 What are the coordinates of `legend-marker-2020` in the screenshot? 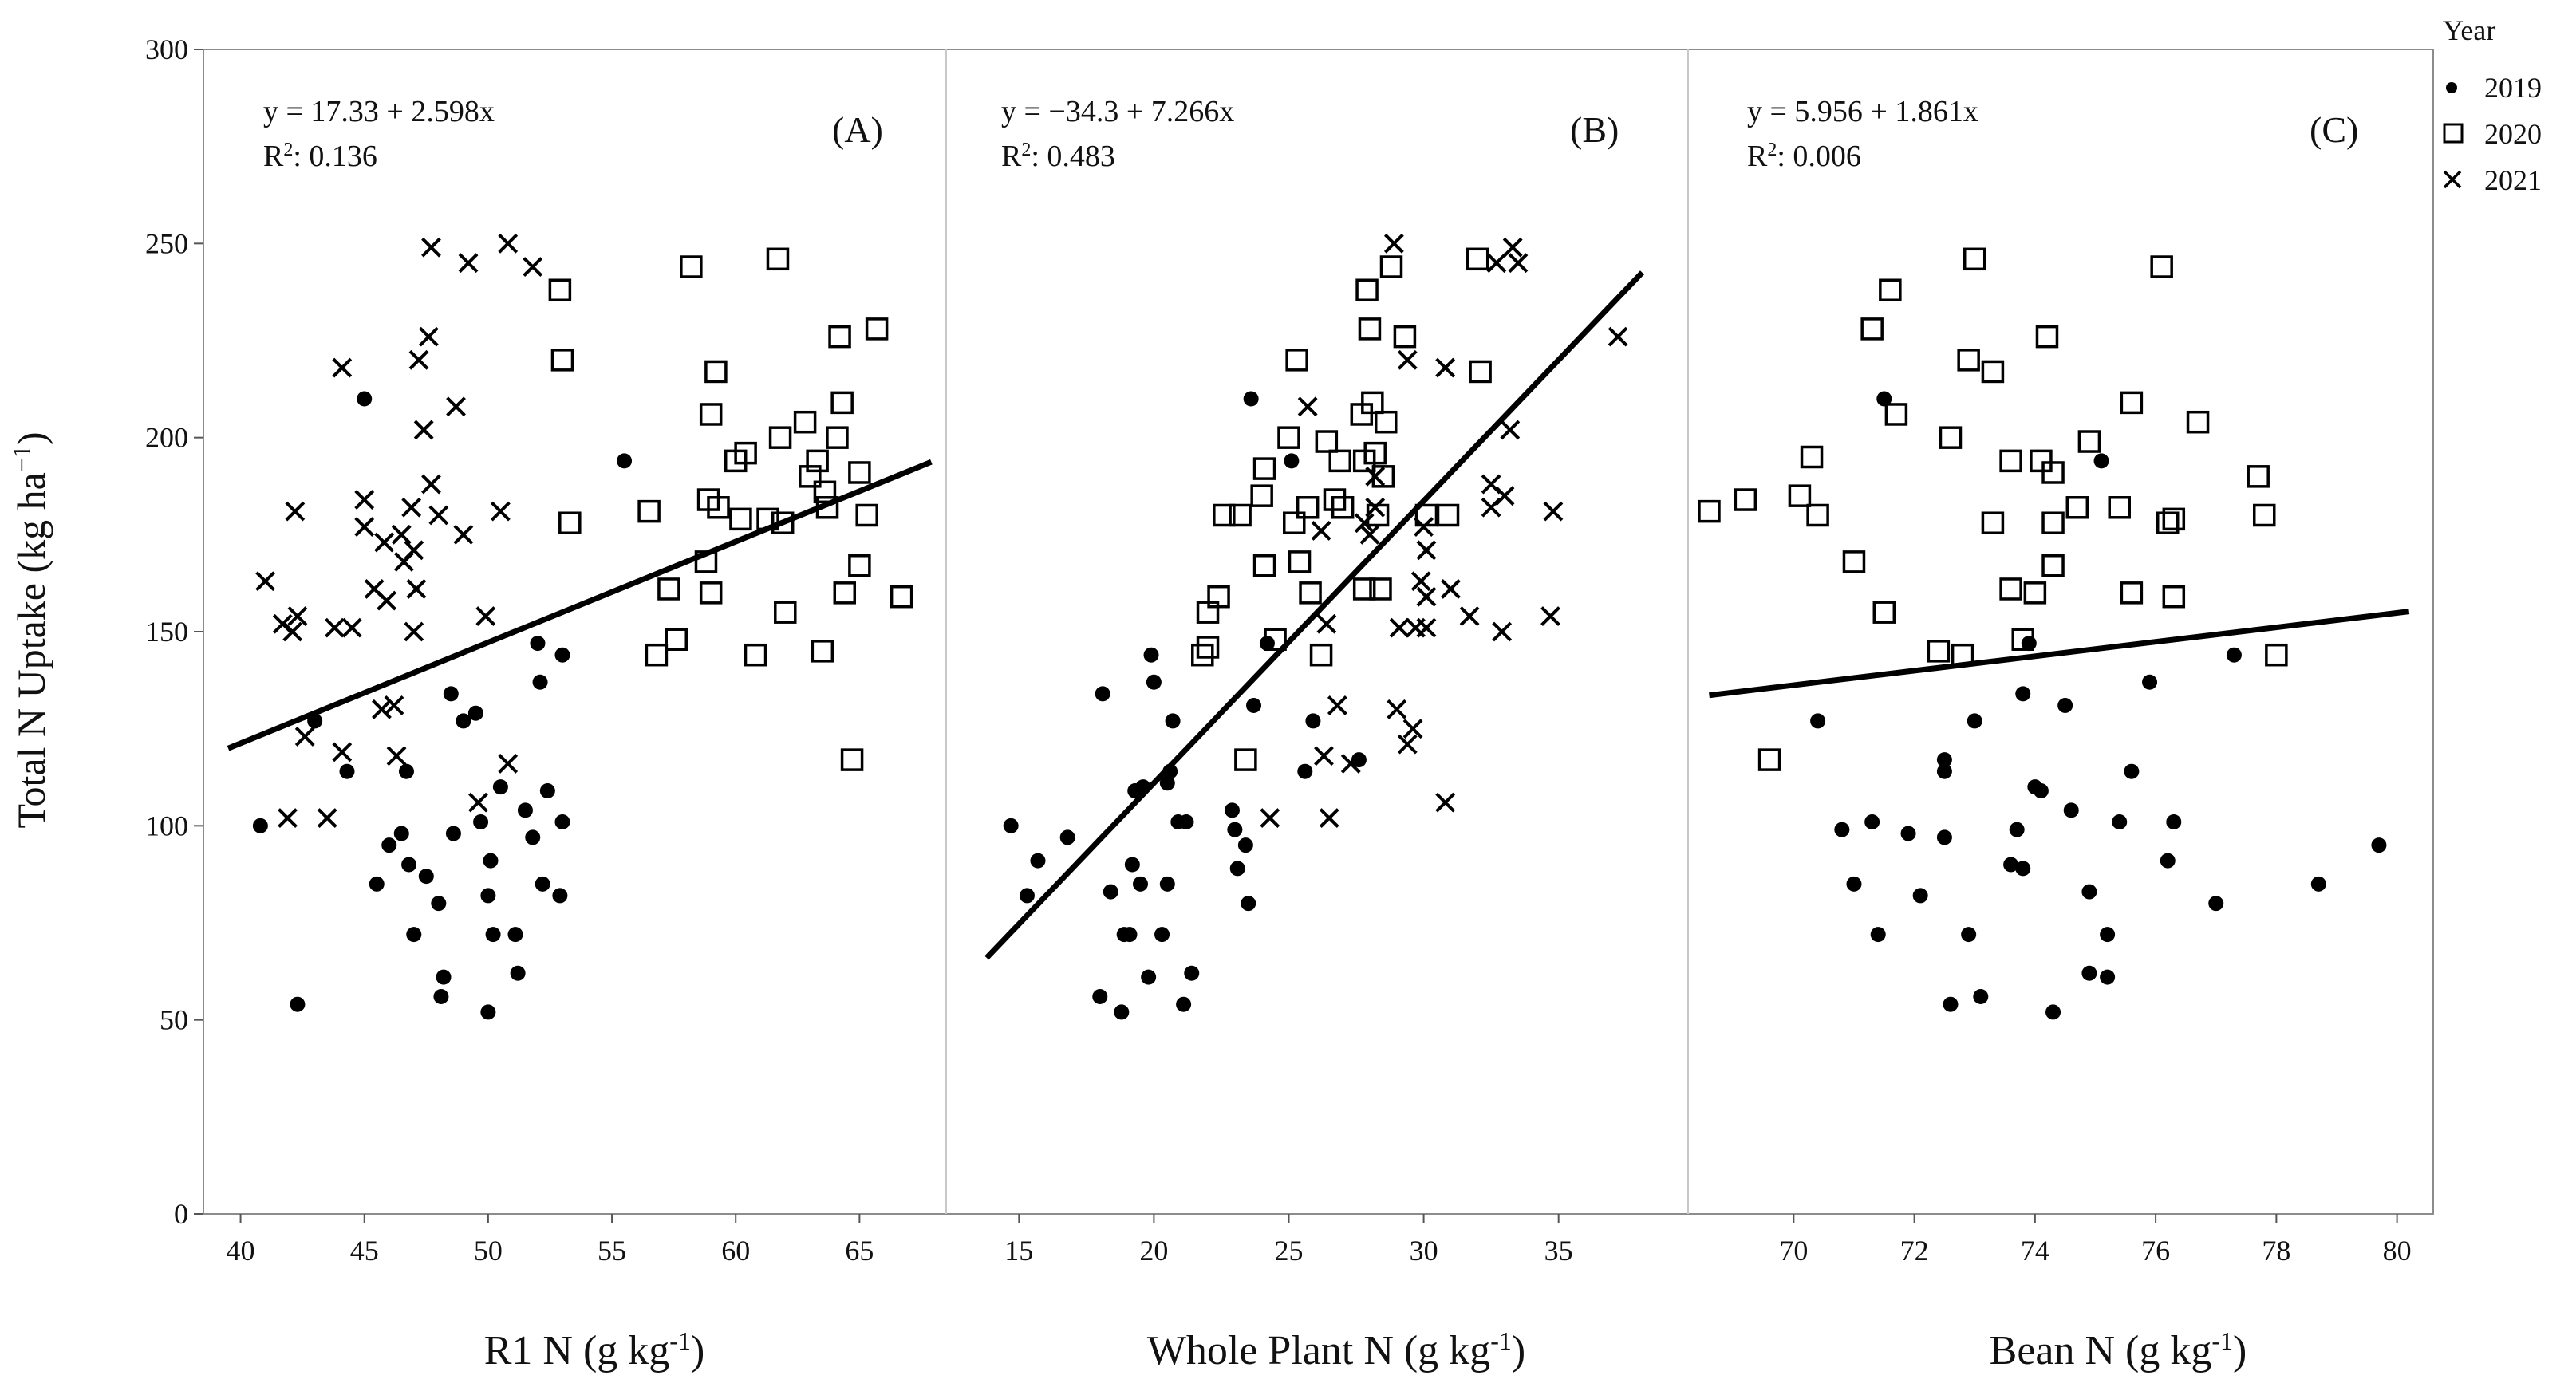 It's located at (2454, 133).